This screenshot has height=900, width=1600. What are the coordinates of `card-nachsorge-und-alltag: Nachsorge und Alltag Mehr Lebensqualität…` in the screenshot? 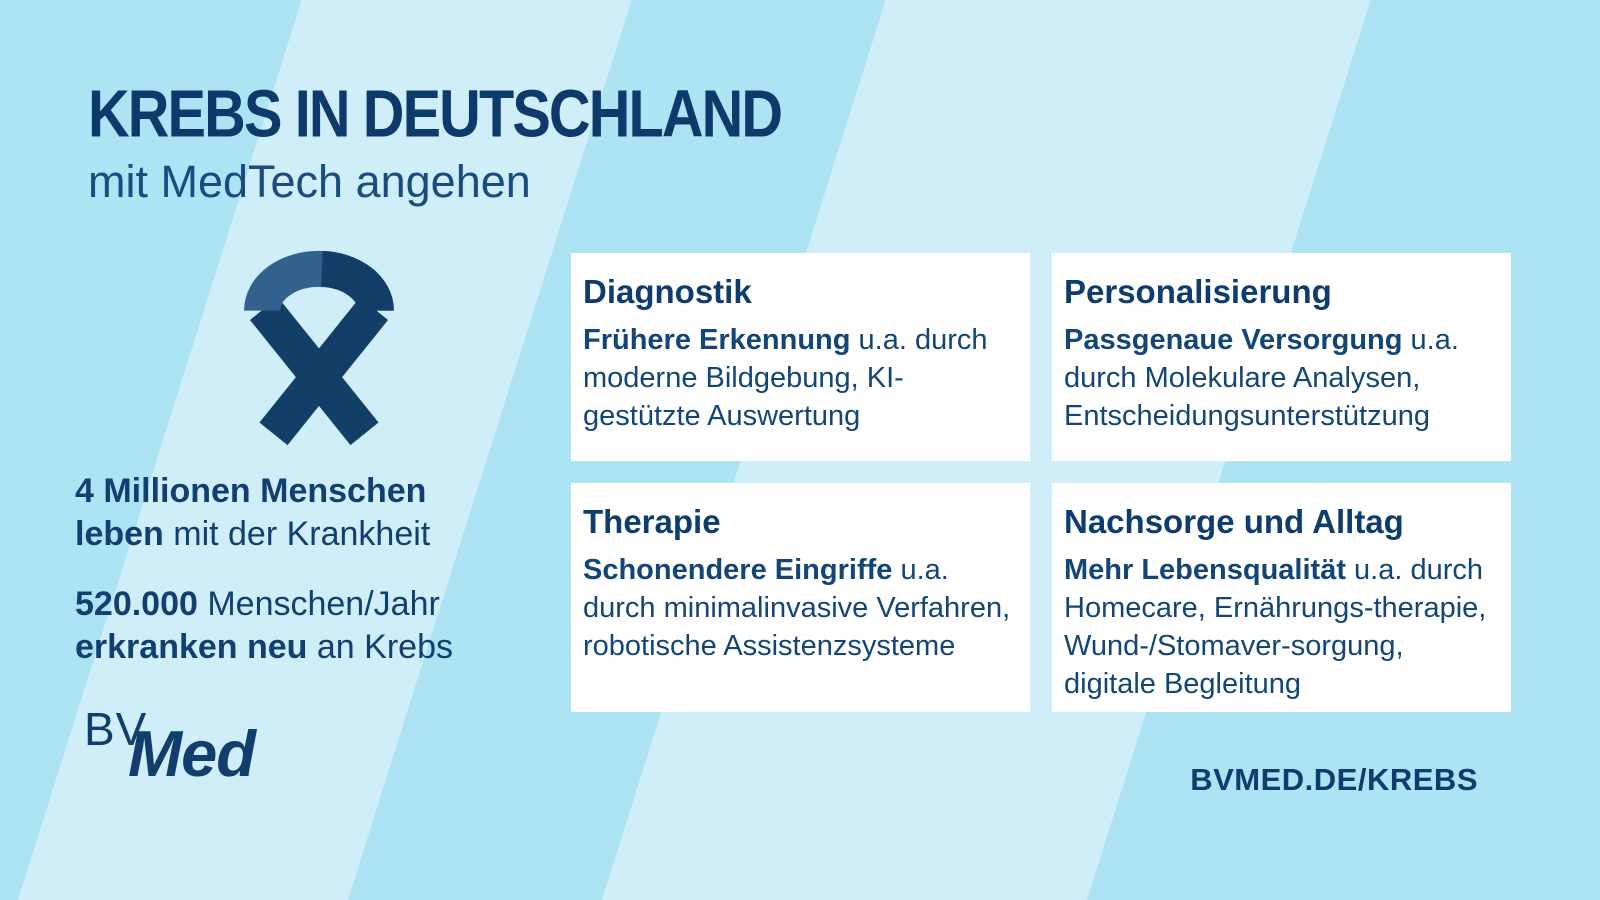 It's located at (1281, 597).